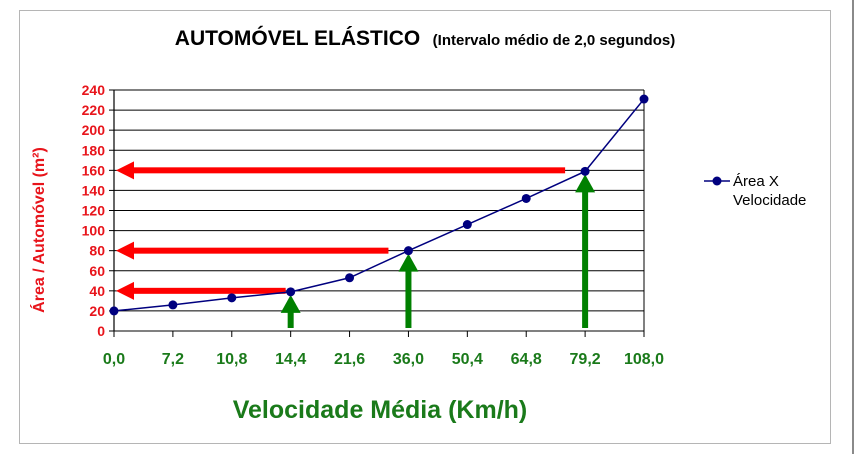 The image size is (864, 454). I want to click on y-axis-label: Área / Automóvel (m²), so click(38, 230).